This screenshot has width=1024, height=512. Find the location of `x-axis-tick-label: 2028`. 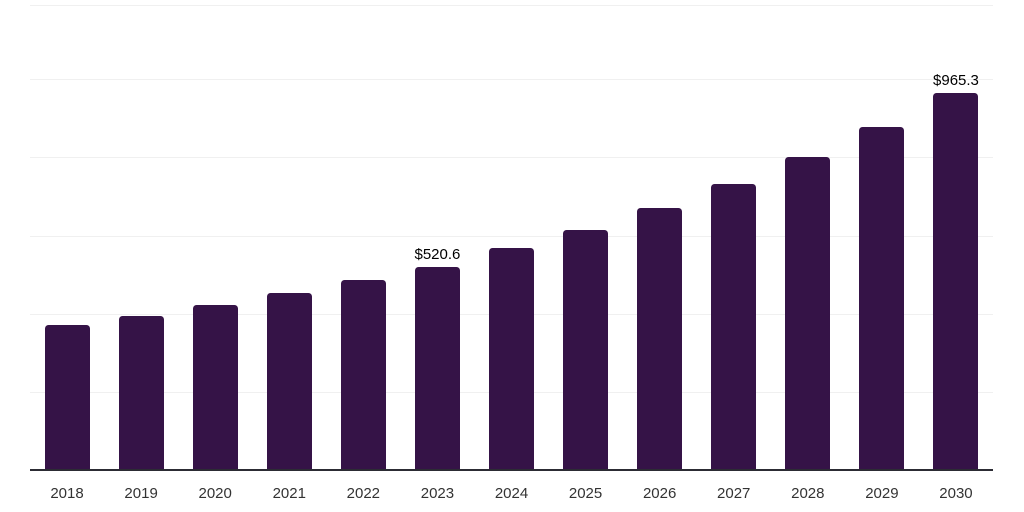

x-axis-tick-label: 2028 is located at coordinates (808, 493).